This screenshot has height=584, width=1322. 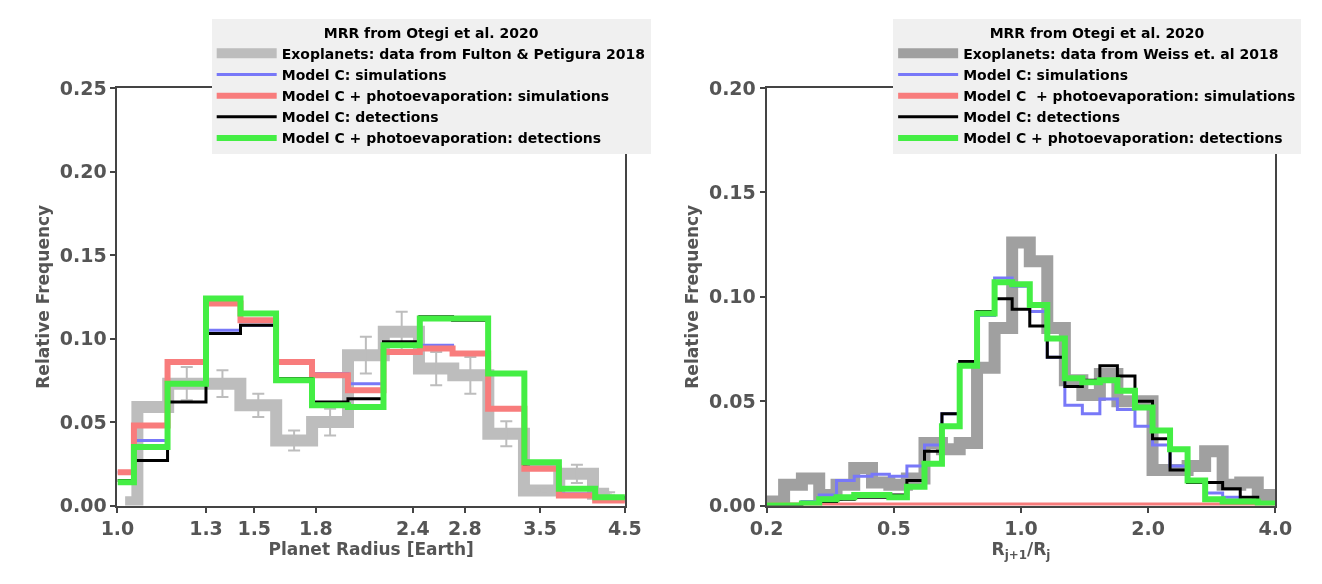 What do you see at coordinates (1275, 528) in the screenshot?
I see `x-tick-label: 4.0` at bounding box center [1275, 528].